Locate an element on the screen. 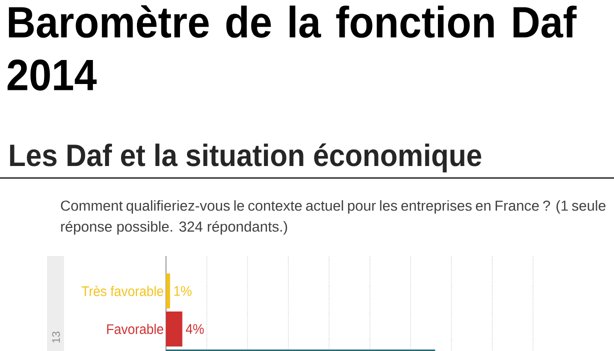 Image resolution: width=614 pixels, height=351 pixels. text: 13 is located at coordinates (56, 337).